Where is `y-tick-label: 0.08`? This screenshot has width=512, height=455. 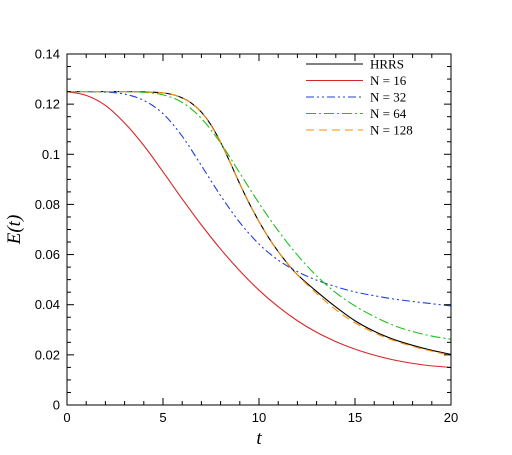 y-tick-label: 0.08 is located at coordinates (47, 204).